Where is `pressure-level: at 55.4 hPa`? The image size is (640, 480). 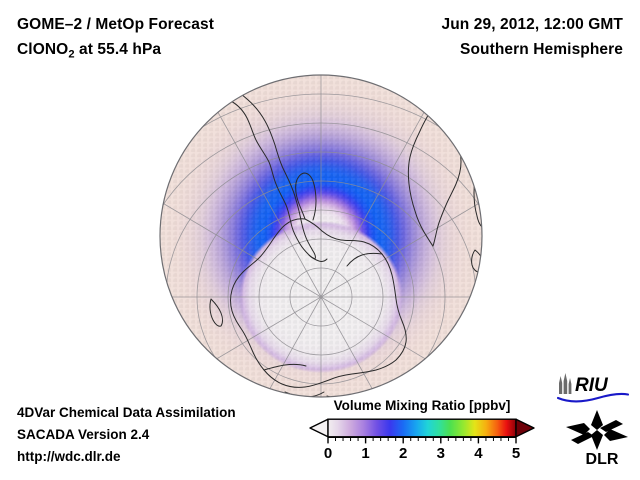 pressure-level: at 55.4 hPa is located at coordinates (118, 49).